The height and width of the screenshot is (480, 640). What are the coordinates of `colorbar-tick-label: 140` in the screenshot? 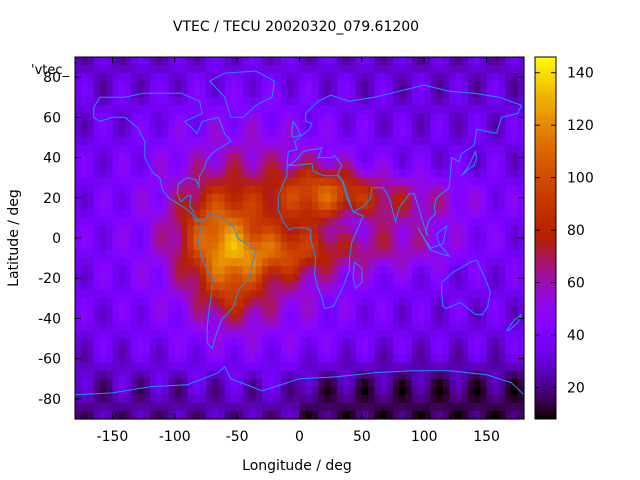 It's located at (580, 74).